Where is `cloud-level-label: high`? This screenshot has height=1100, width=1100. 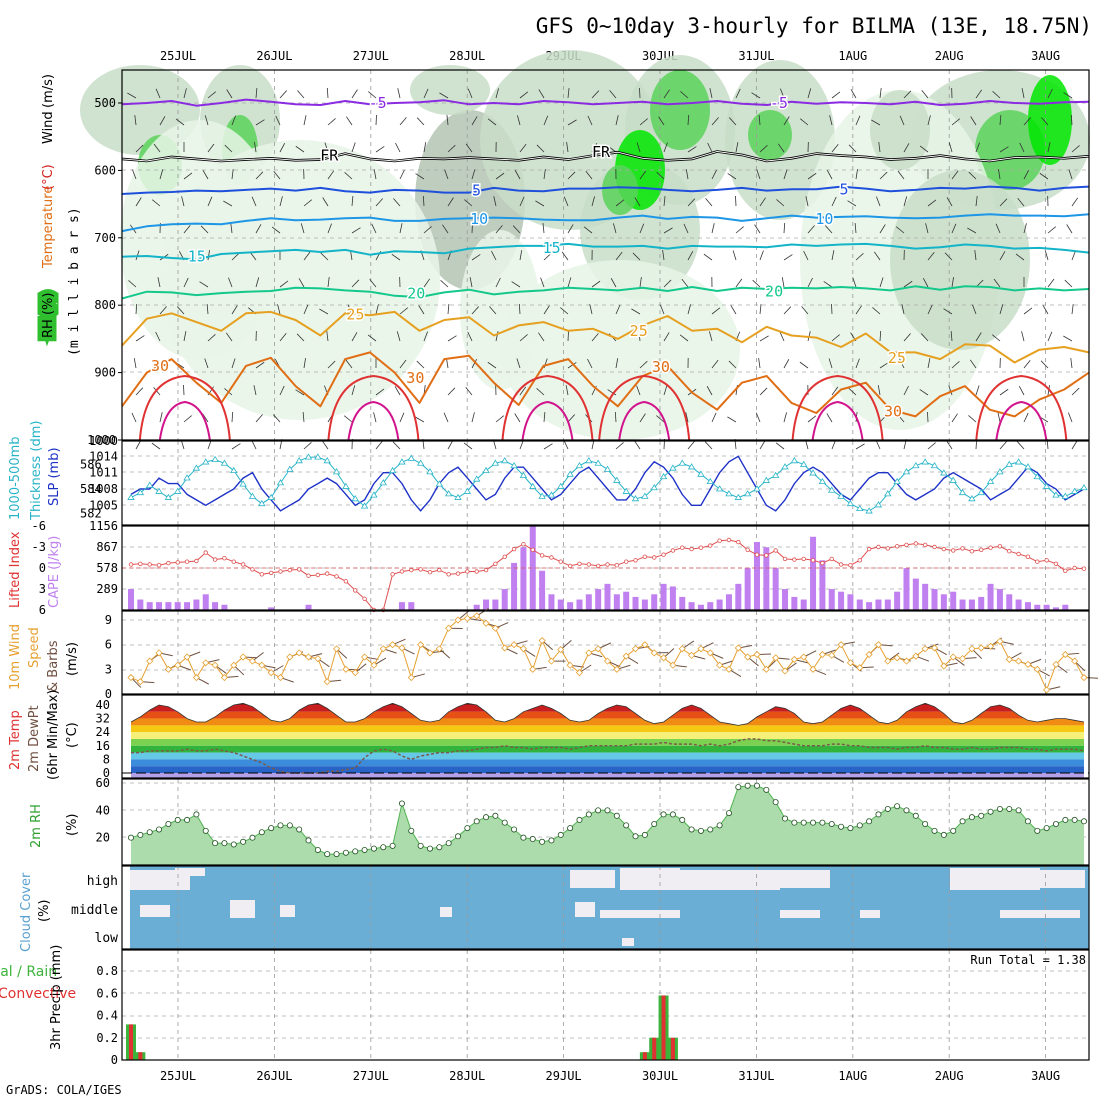 cloud-level-label: high is located at coordinates (102, 881).